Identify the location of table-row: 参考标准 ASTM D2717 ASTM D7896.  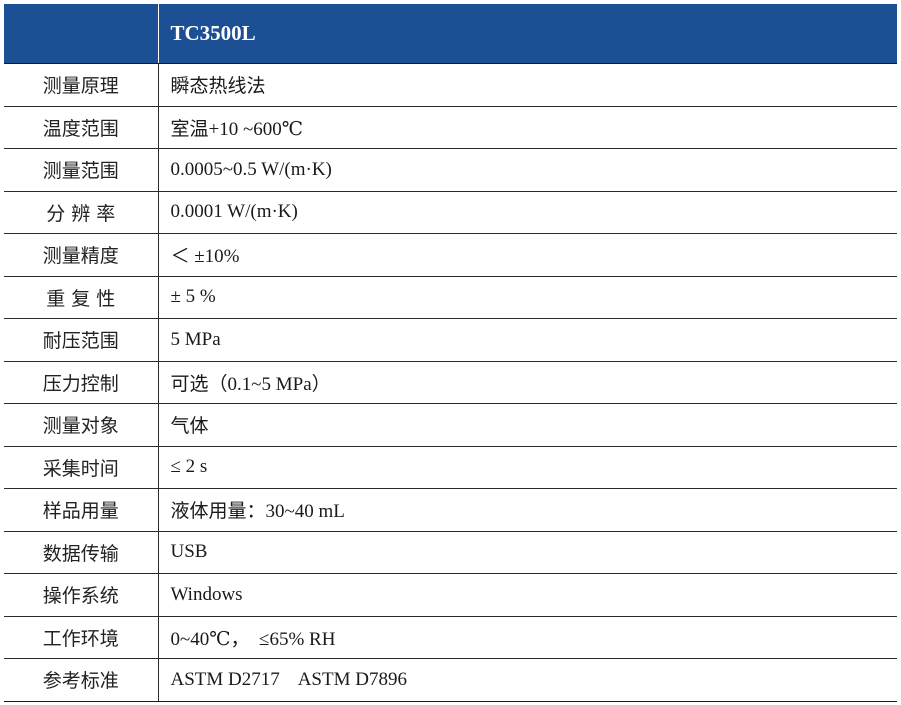
(450, 680).